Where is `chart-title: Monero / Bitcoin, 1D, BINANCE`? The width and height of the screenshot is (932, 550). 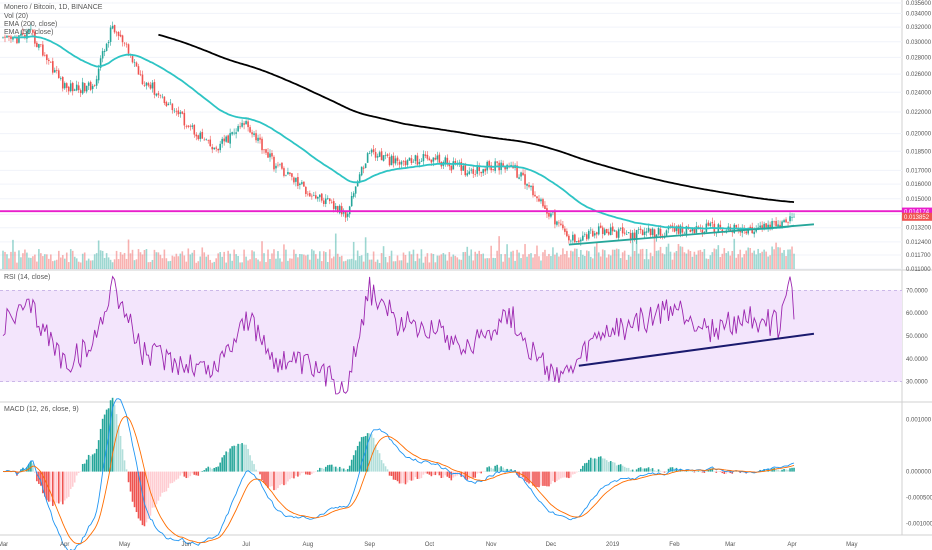 chart-title: Monero / Bitcoin, 1D, BINANCE is located at coordinates (53, 7).